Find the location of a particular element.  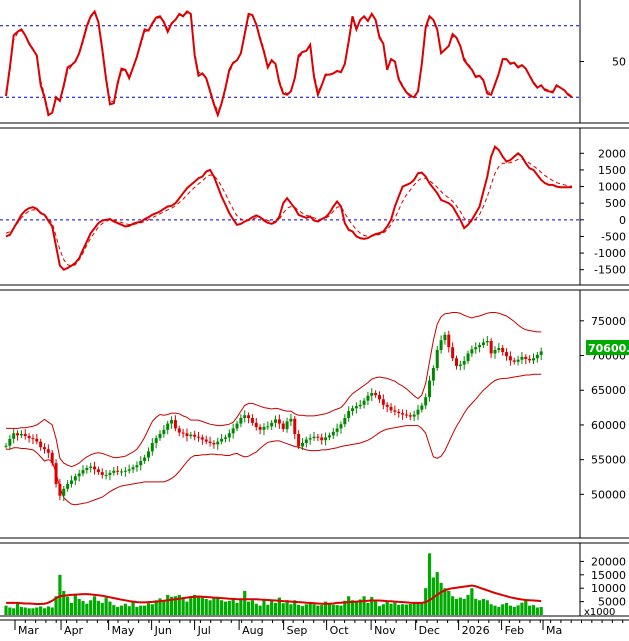

volume-unit-label: x1000 is located at coordinates (599, 612).